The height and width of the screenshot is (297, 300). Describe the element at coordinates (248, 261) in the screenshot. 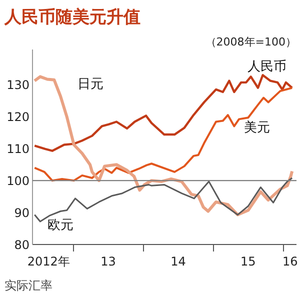

I see `x-tick-label: 15` at that location.